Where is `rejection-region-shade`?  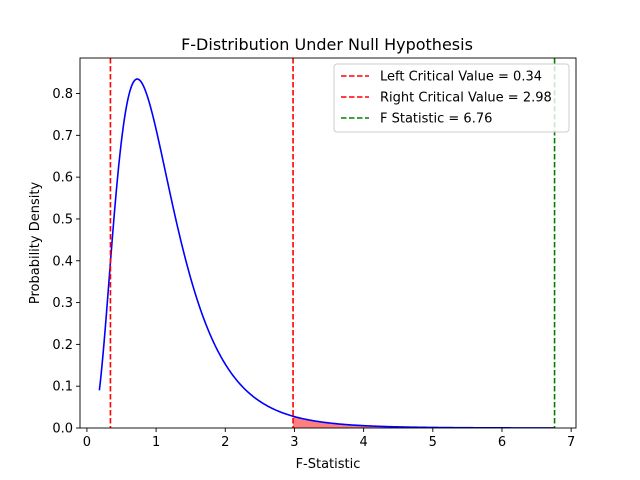
rejection-region-shade is located at coordinates (424, 422).